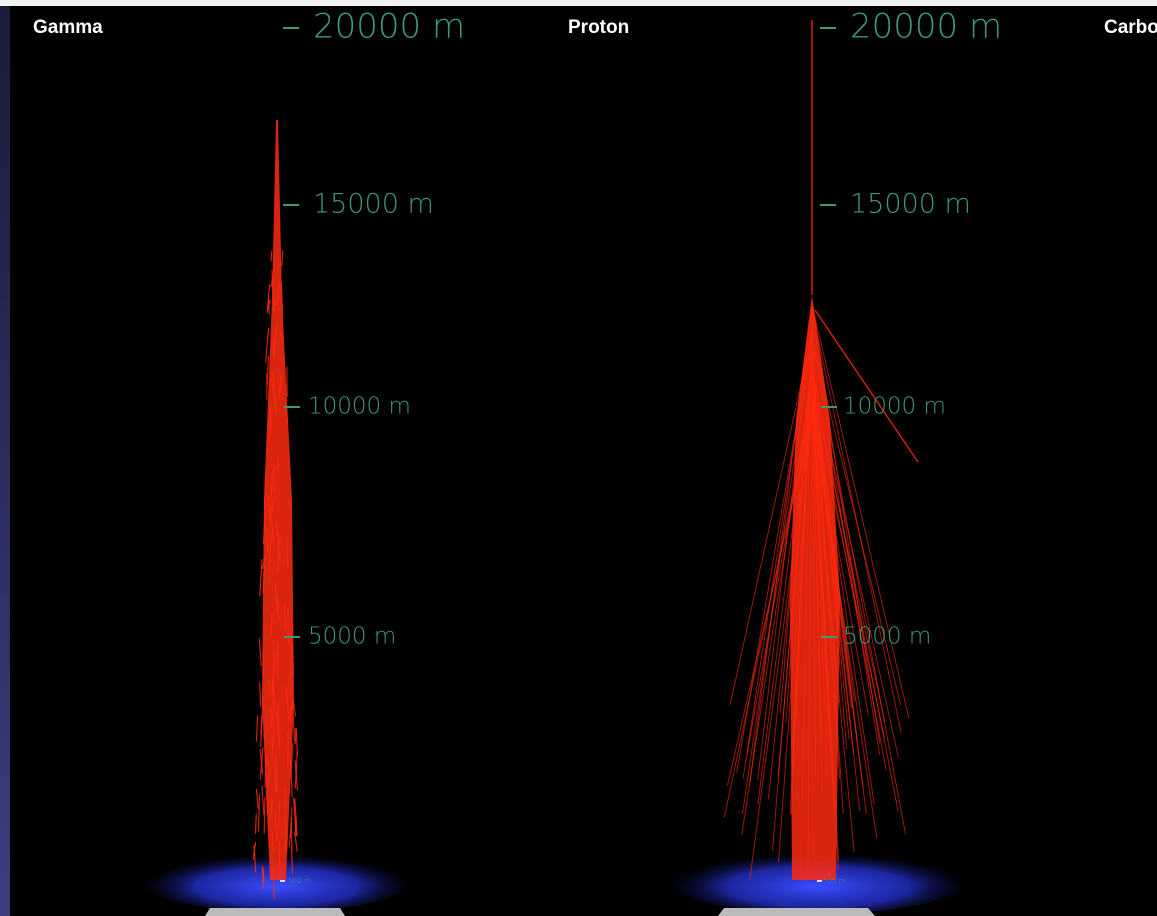 Image resolution: width=1157 pixels, height=916 pixels. Describe the element at coordinates (598, 27) in the screenshot. I see `panel-title: Proton` at that location.